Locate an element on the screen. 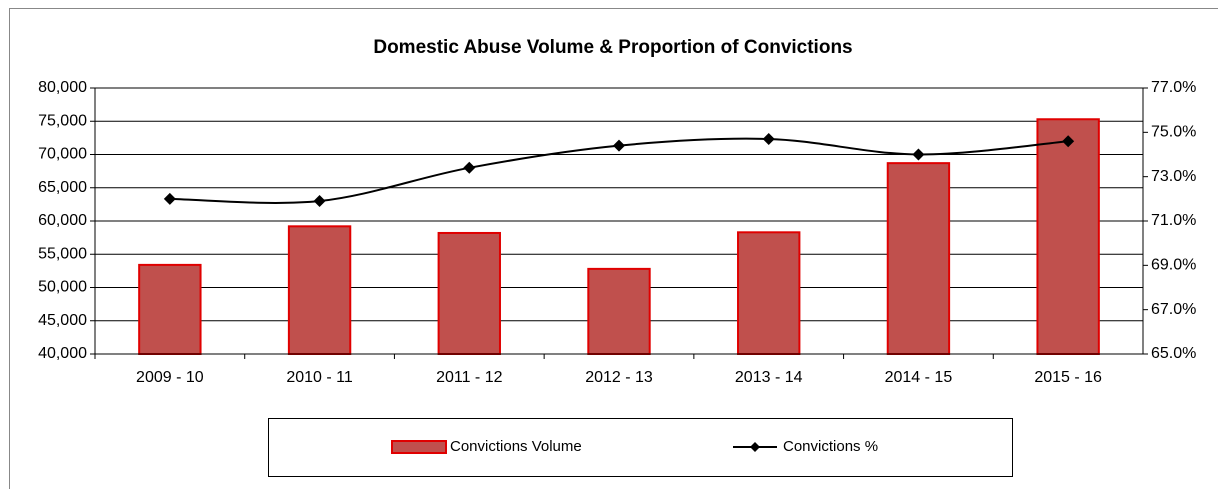 The height and width of the screenshot is (489, 1218). x-tick-label: 2010 - 11 is located at coordinates (319, 377).